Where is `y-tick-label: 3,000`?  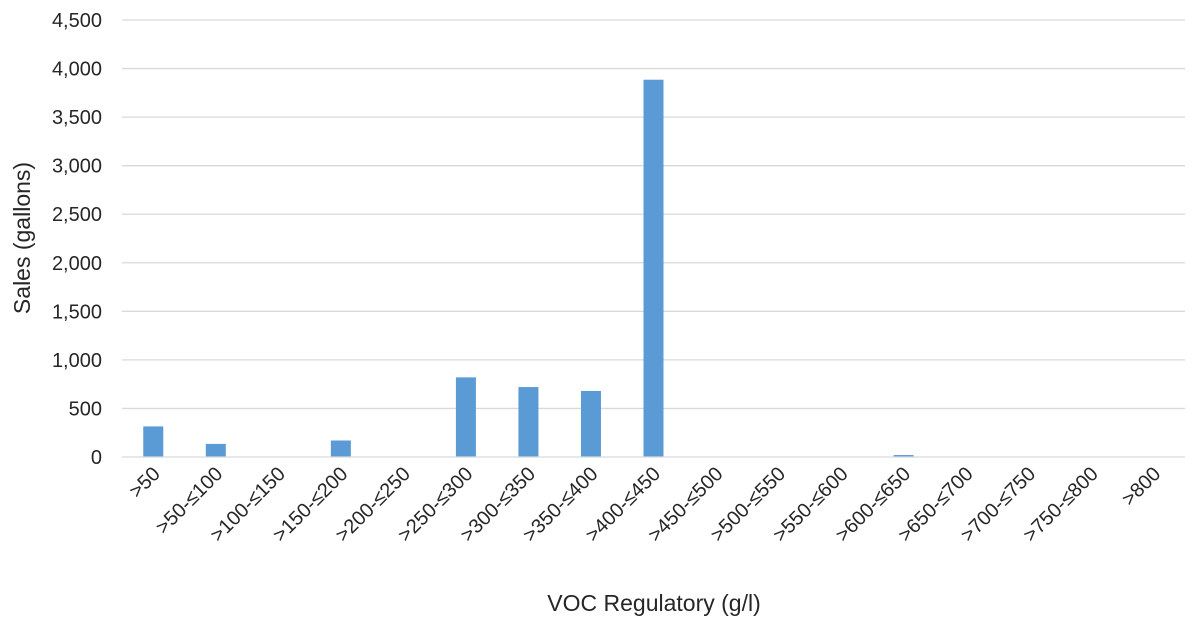 y-tick-label: 3,000 is located at coordinates (77, 167).